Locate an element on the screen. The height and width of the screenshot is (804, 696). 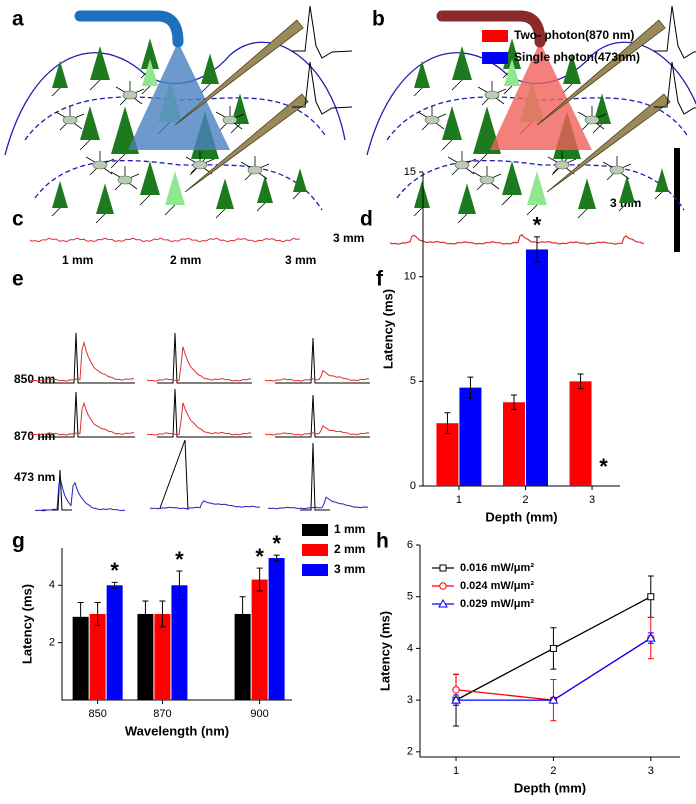
panel-label: f is located at coordinates (380, 279).